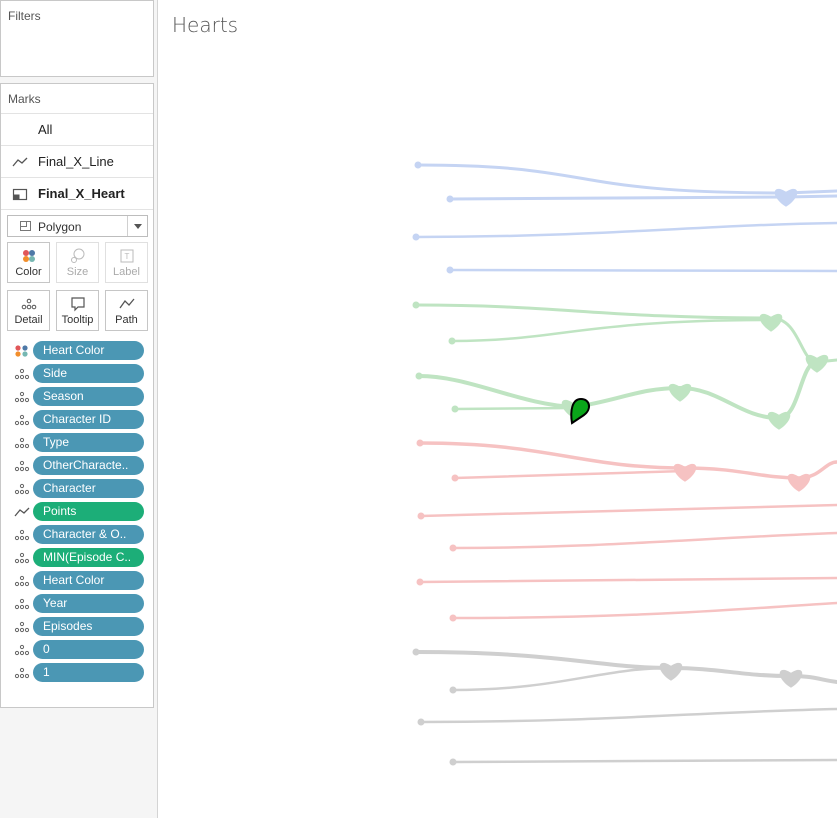 This screenshot has height=818, width=837. I want to click on field-pill: OtherCharacte.., so click(88, 465).